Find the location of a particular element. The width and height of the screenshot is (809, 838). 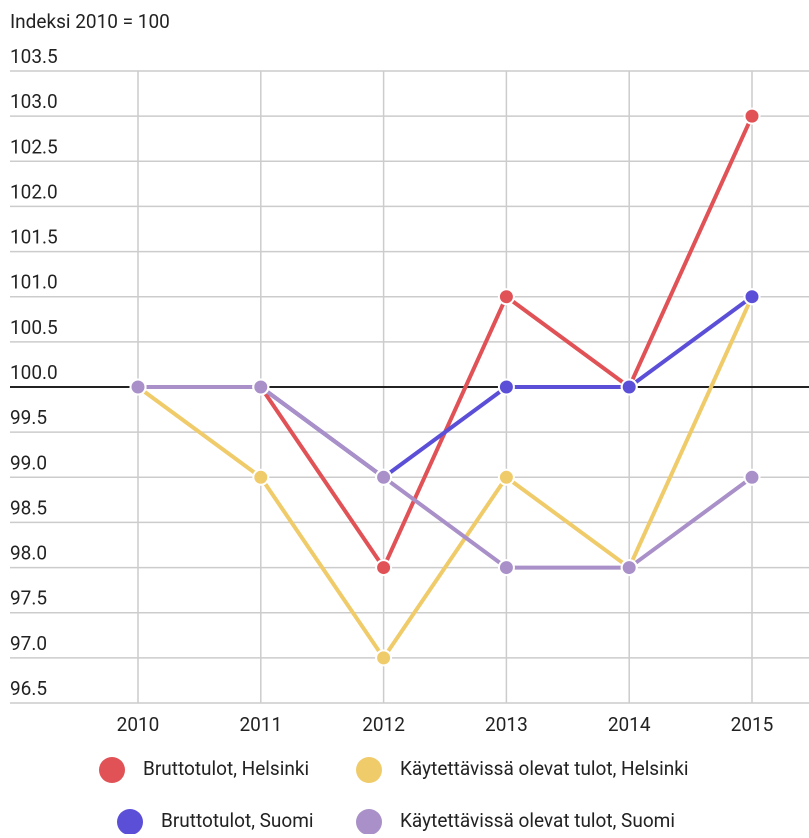

legend-label: Bruttotulot, Suomi is located at coordinates (237, 820).